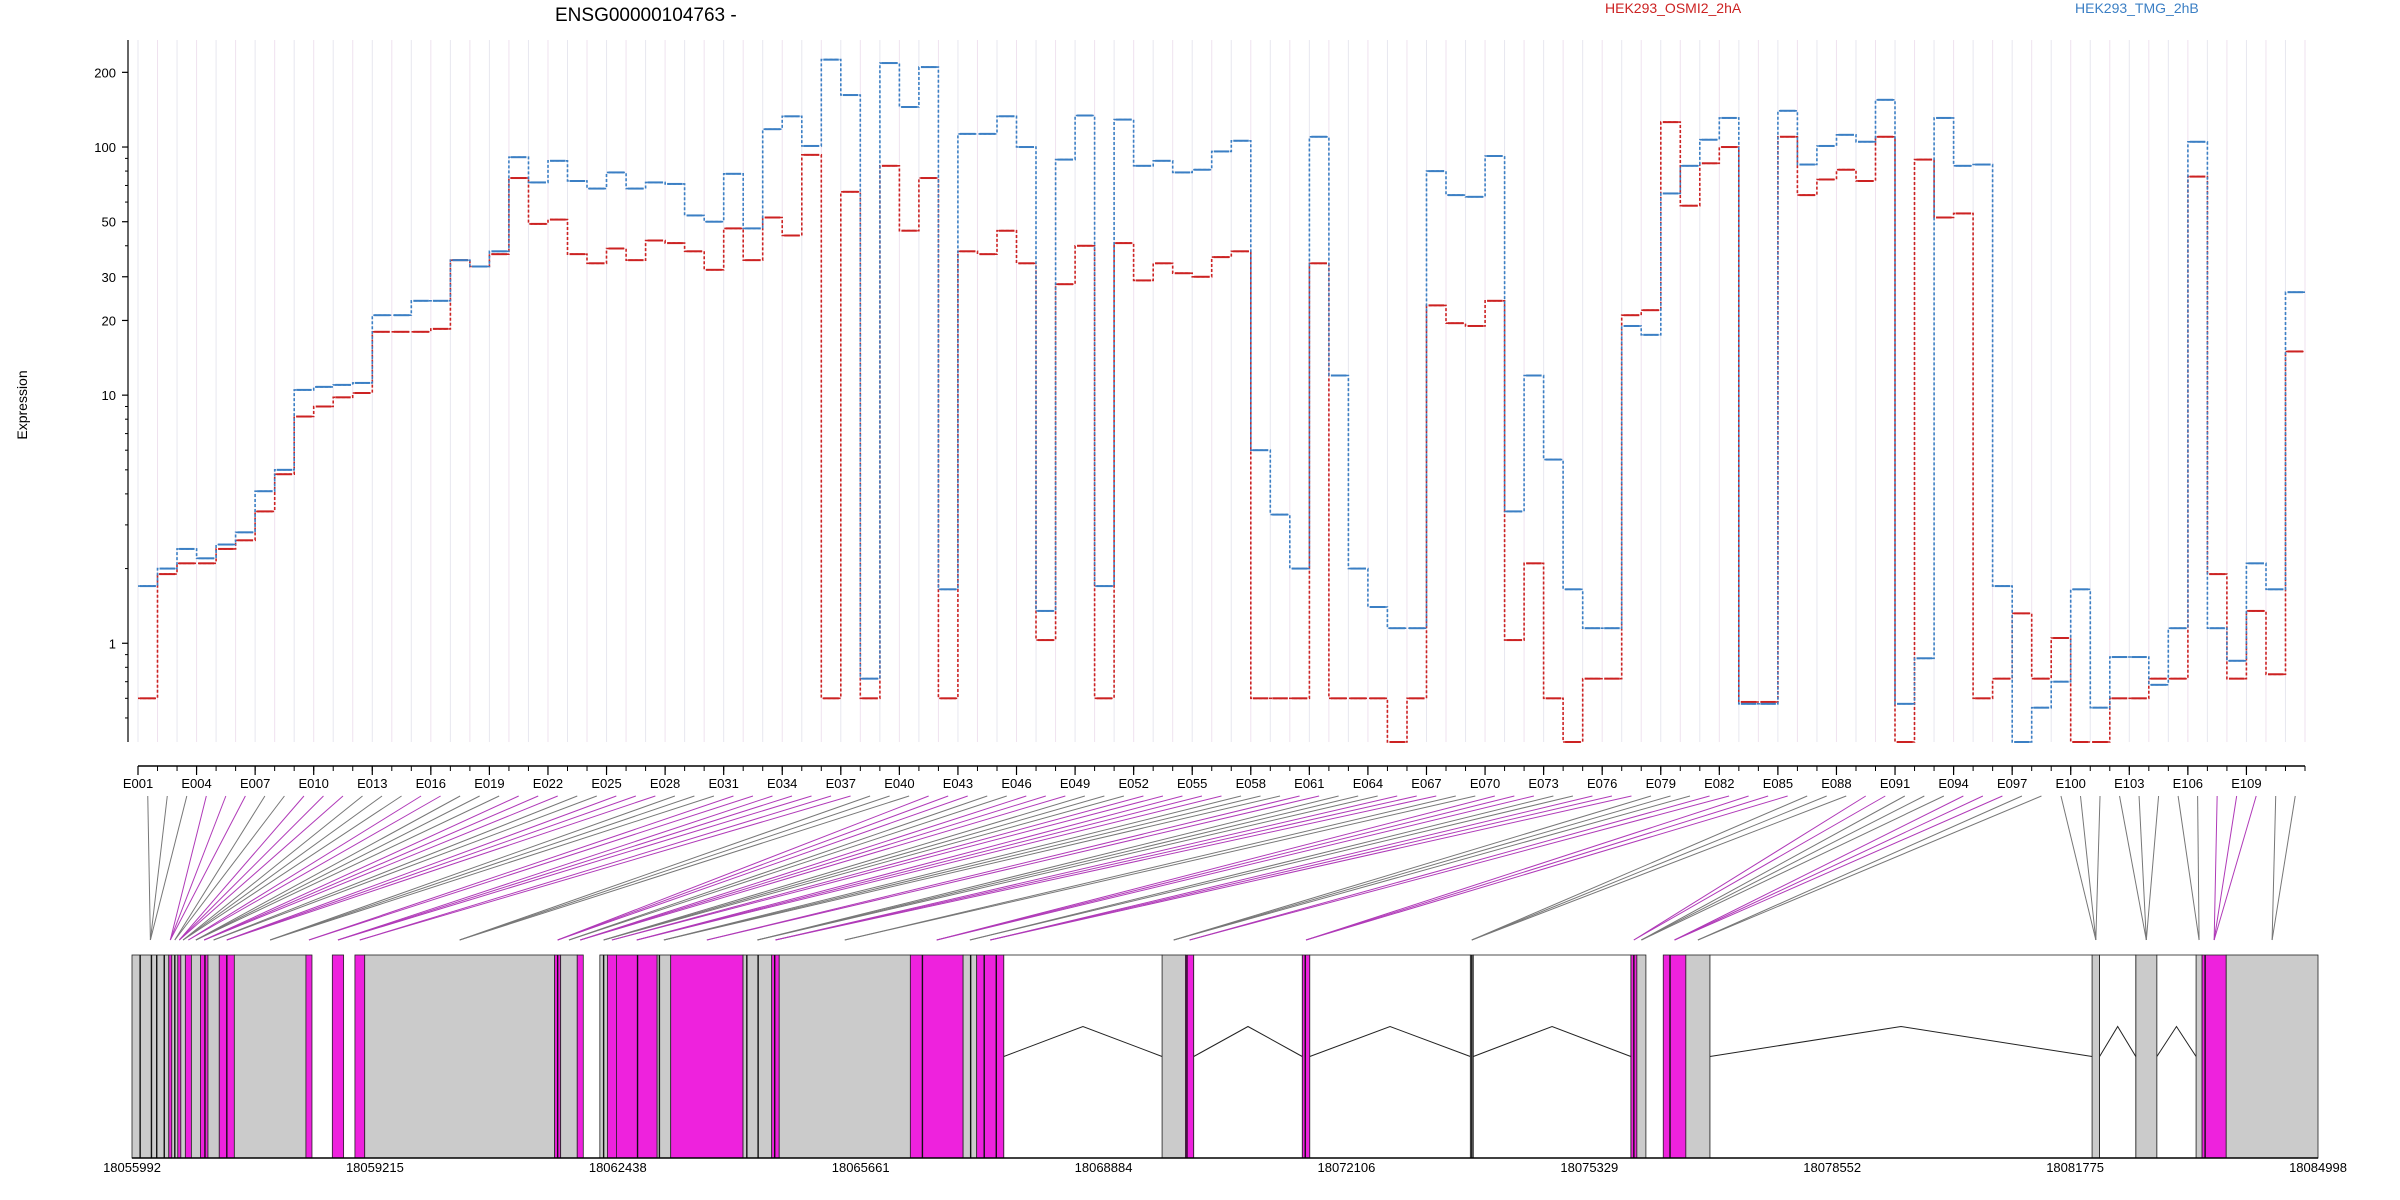 The height and width of the screenshot is (1200, 2400). Describe the element at coordinates (548, 783) in the screenshot. I see `exon-tick-label: E022` at that location.